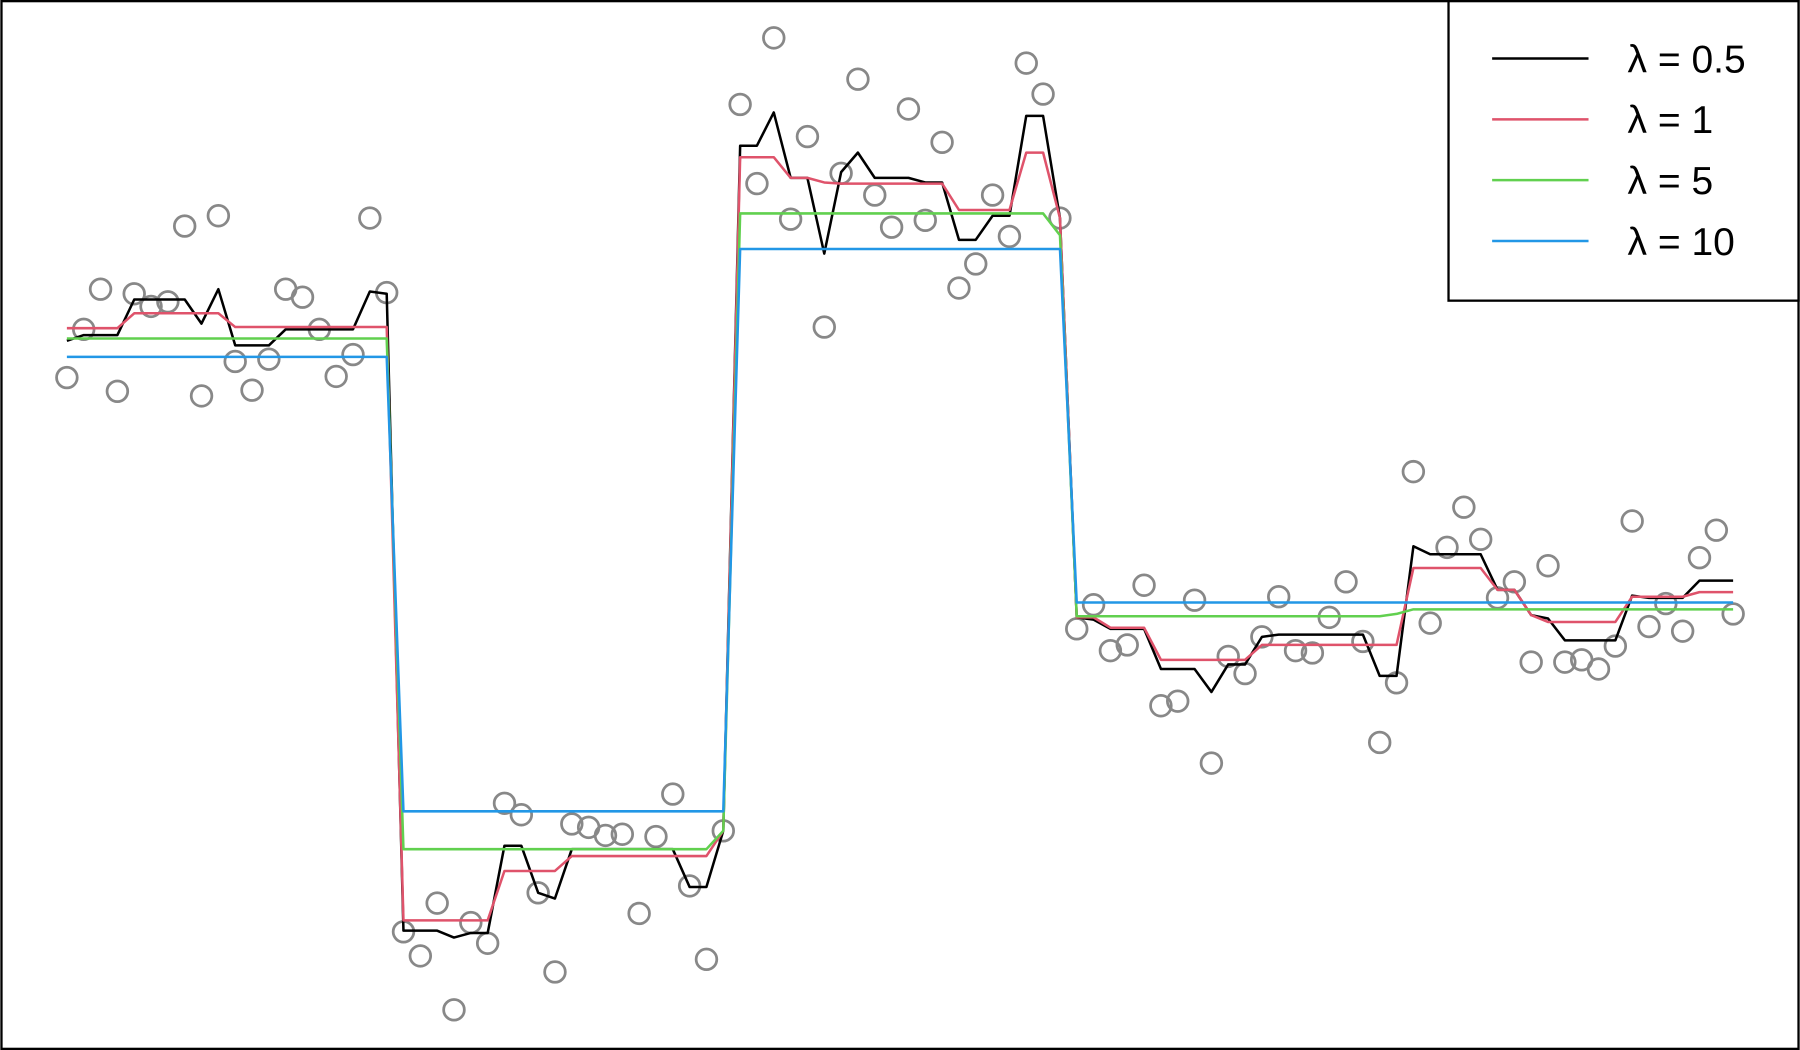  What do you see at coordinates (1671, 120) in the screenshot?
I see `legend-label-1: λ = 1` at bounding box center [1671, 120].